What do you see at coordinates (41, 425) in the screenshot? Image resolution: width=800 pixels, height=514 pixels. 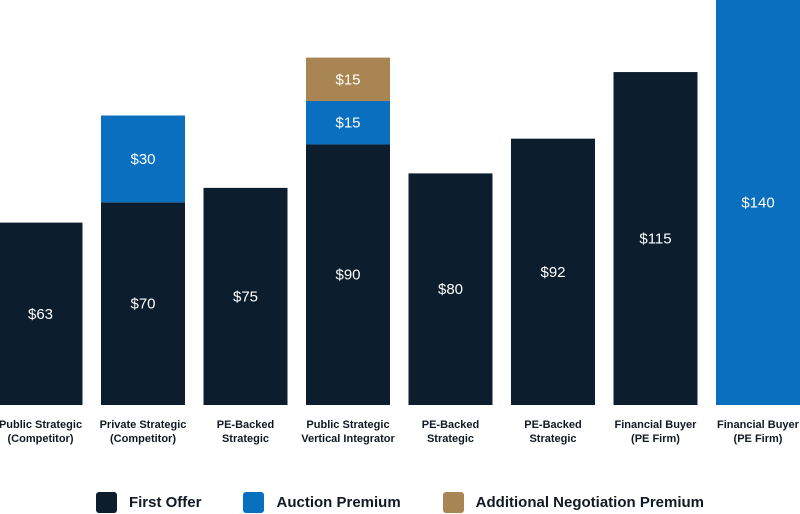 I see `category-label-0-line-0: Public Strategic` at bounding box center [41, 425].